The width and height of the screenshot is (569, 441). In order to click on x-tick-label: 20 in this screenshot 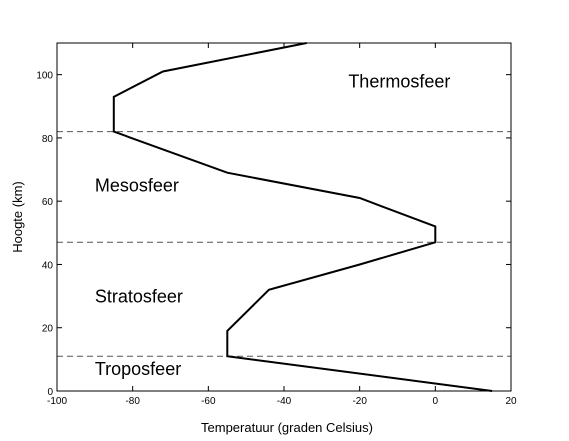, I will do `click(511, 401)`.